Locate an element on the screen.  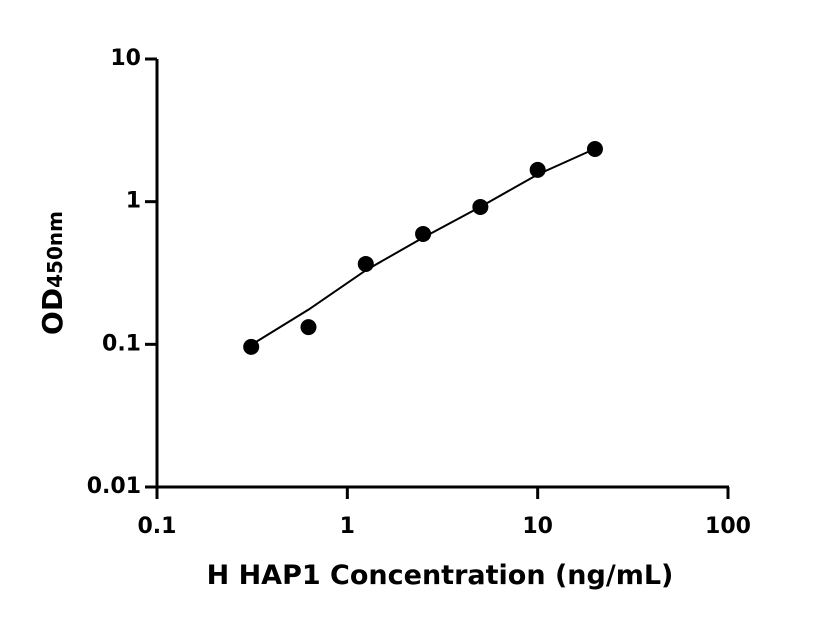
y-tick-label: 10 is located at coordinates (125, 58).